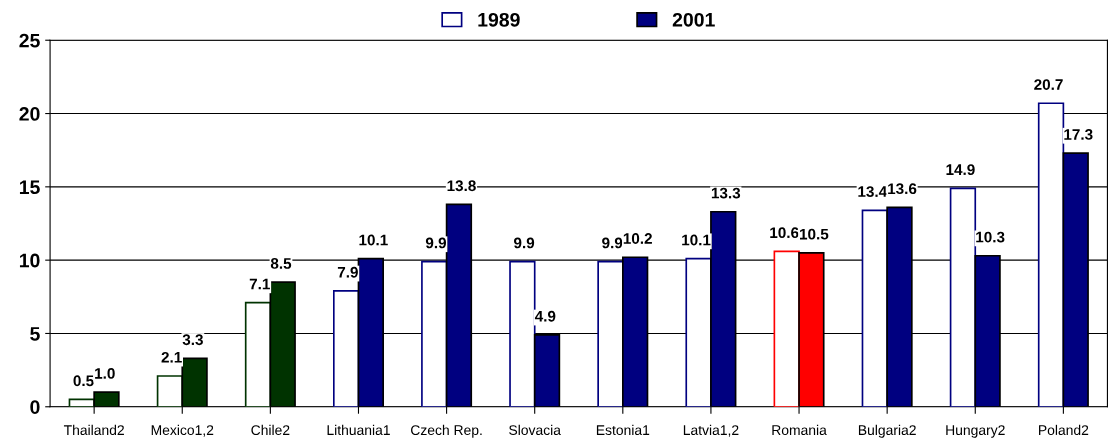 Image resolution: width=1113 pixels, height=447 pixels. I want to click on data-label: 4.9, so click(545, 316).